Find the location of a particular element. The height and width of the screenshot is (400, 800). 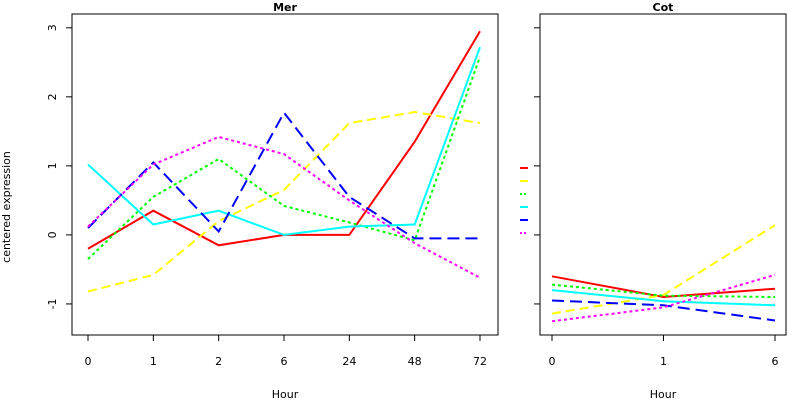

panel-mer-title: Mer is located at coordinates (285, 7).